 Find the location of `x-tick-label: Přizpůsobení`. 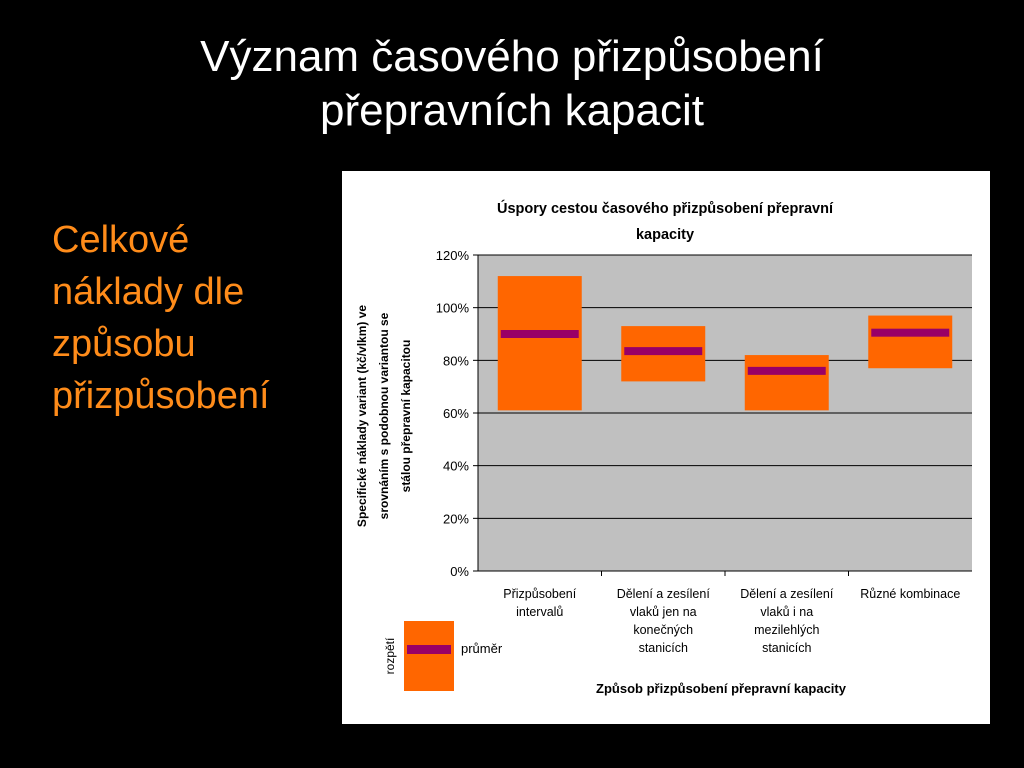

x-tick-label: Přizpůsobení is located at coordinates (539, 594).